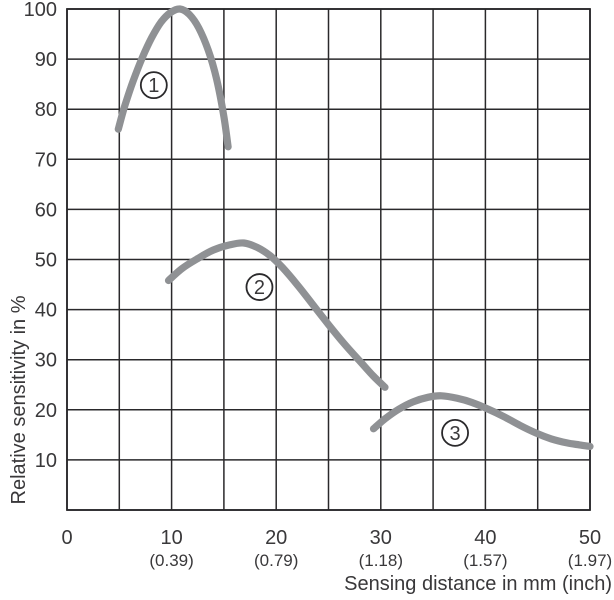 The width and height of the screenshot is (614, 600). What do you see at coordinates (40, 10) in the screenshot?
I see `y-tick-label: 100` at bounding box center [40, 10].